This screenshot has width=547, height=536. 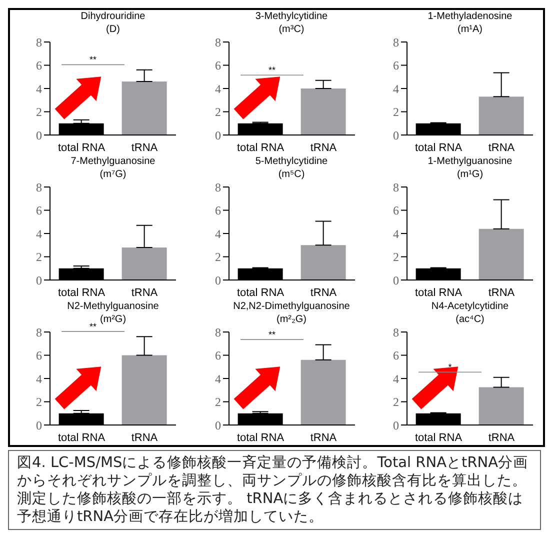 What do you see at coordinates (113, 16) in the screenshot?
I see `chart-title: Dihydrouridine` at bounding box center [113, 16].